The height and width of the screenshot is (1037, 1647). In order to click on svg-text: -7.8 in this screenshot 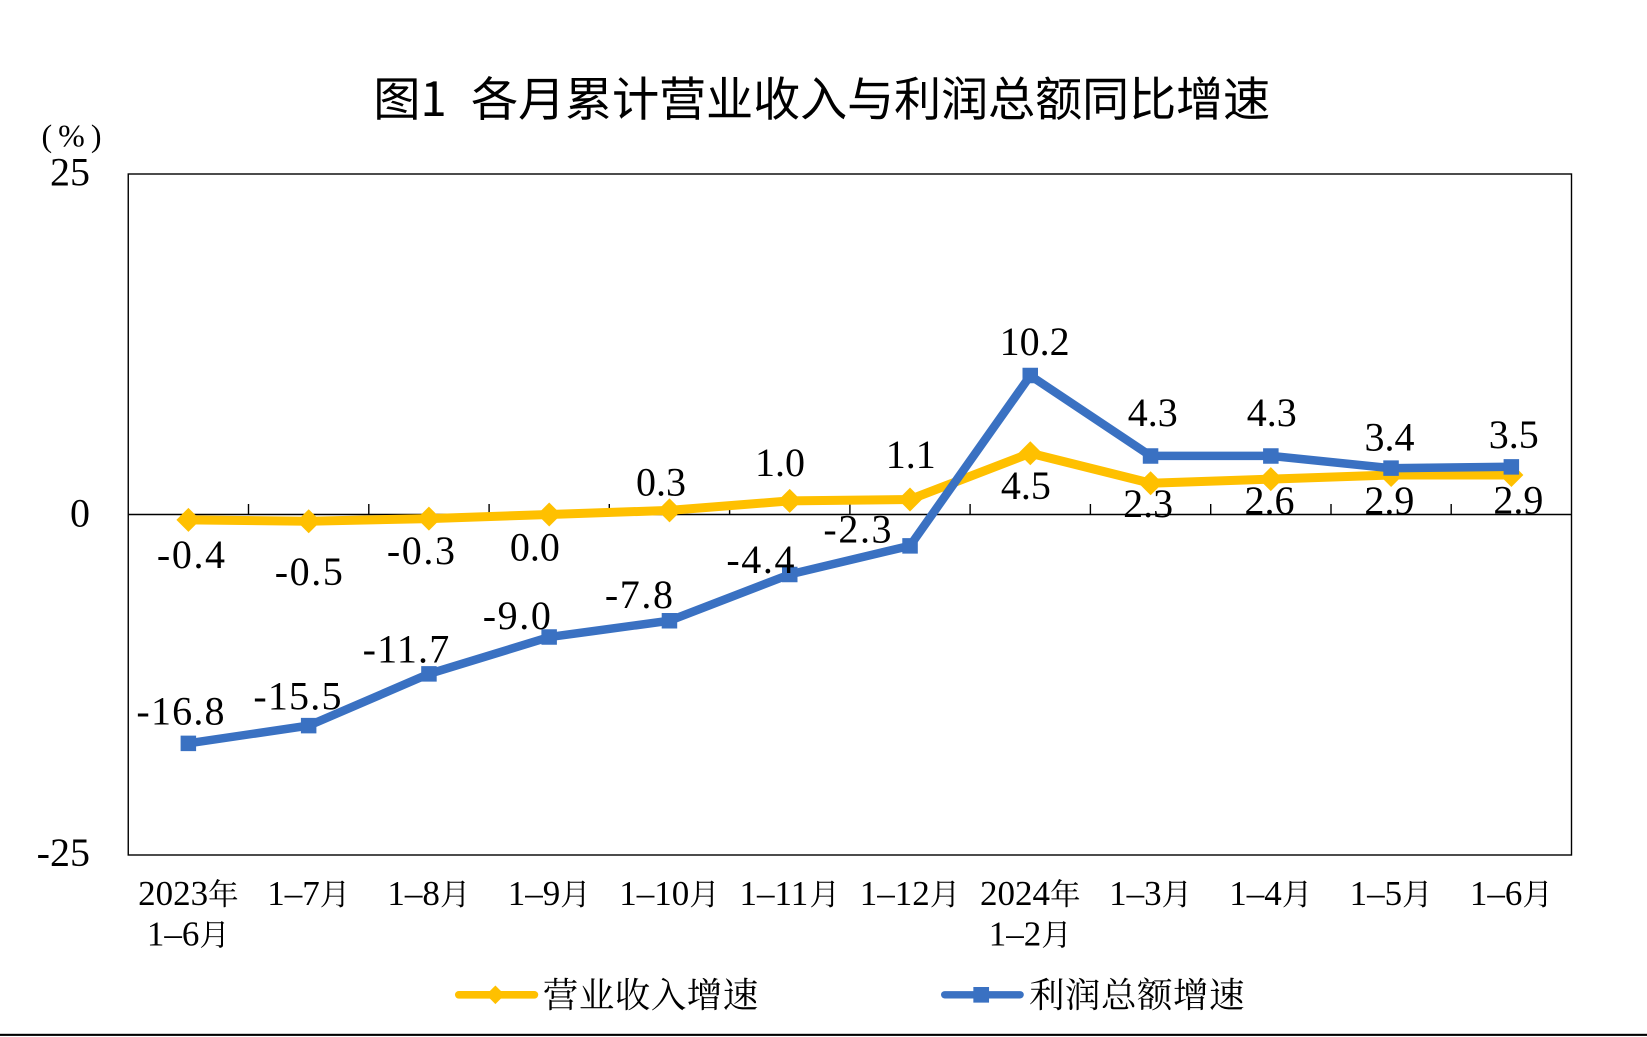, I will do `click(640, 594)`.